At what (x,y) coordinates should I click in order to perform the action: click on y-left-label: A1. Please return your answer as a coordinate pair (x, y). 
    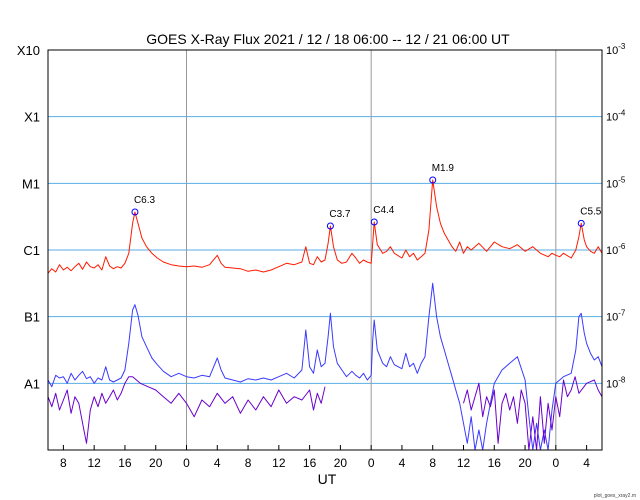
    Looking at the image, I should click on (32, 383).